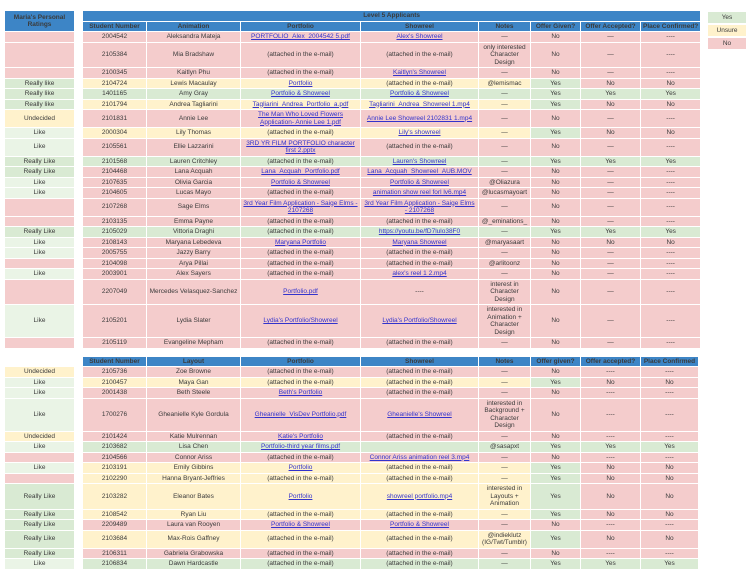 Image resolution: width=752 pixels, height=570 pixels. Describe the element at coordinates (419, 118) in the screenshot. I see `showreel-link: Annie Lee Showreel 2102831 1.mp4` at that location.